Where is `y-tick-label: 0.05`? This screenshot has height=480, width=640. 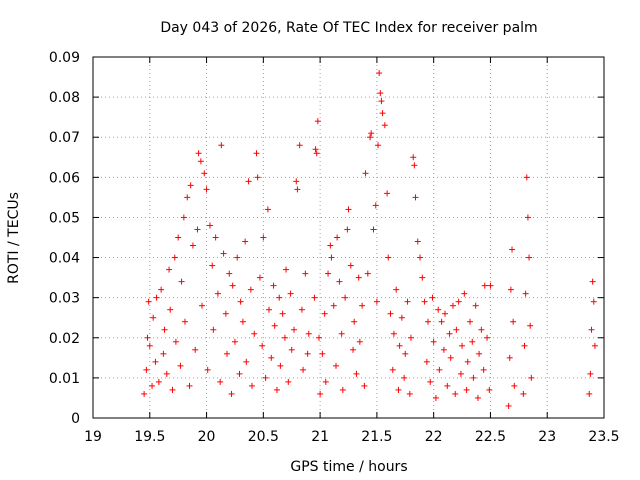
y-tick-label: 0.05 is located at coordinates (64, 218).